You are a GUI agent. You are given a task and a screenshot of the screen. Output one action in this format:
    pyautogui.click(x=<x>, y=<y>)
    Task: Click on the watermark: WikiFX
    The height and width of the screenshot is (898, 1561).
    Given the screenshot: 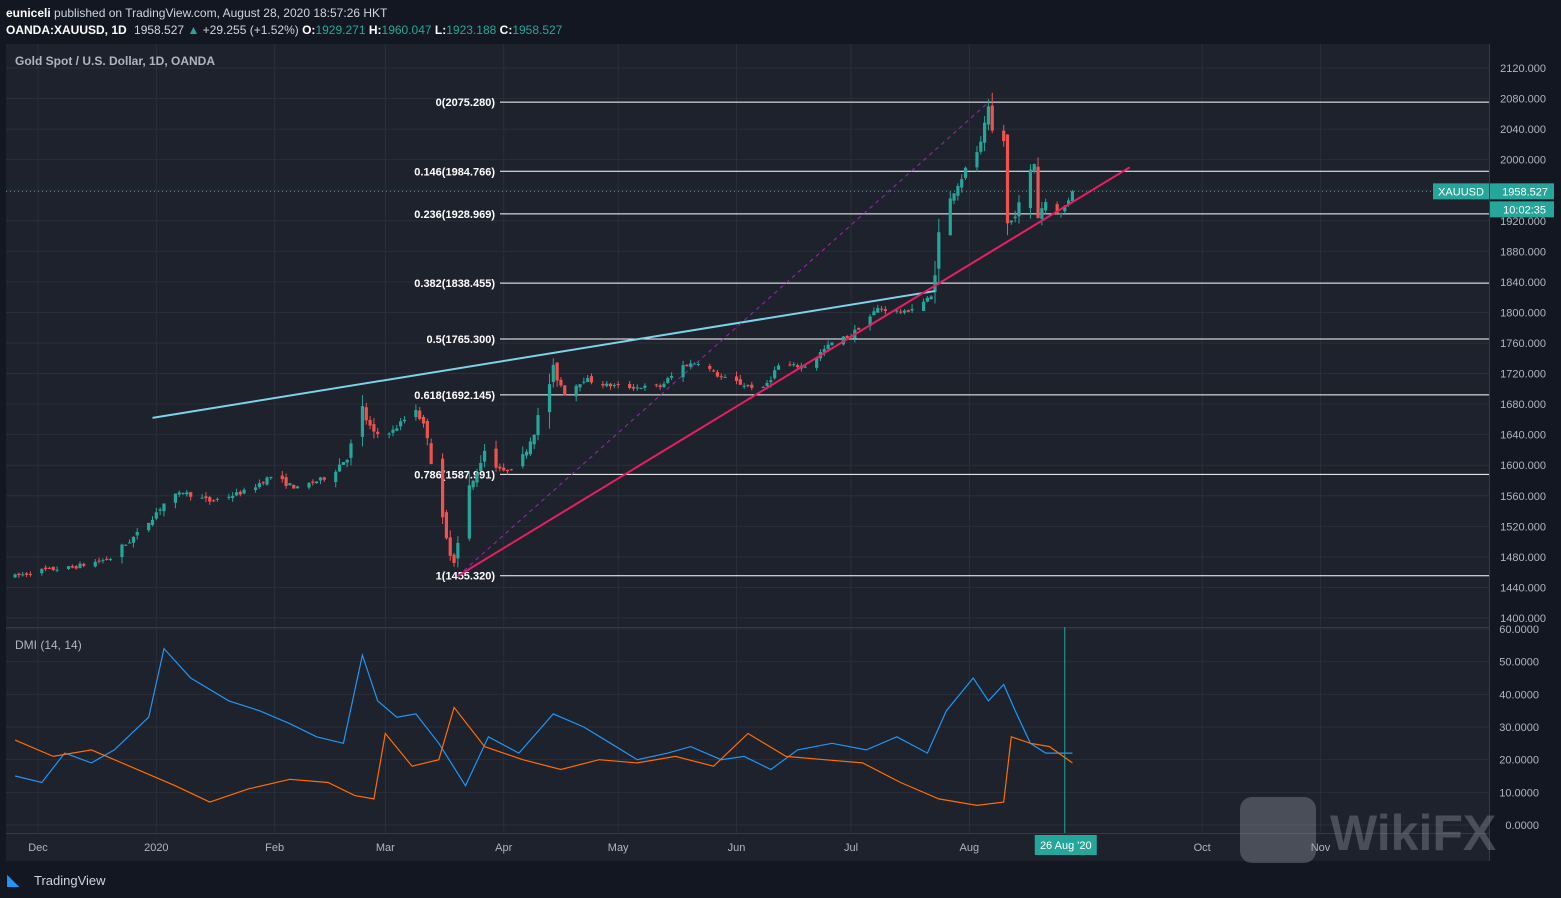 What is the action you would take?
    pyautogui.click(x=1368, y=830)
    